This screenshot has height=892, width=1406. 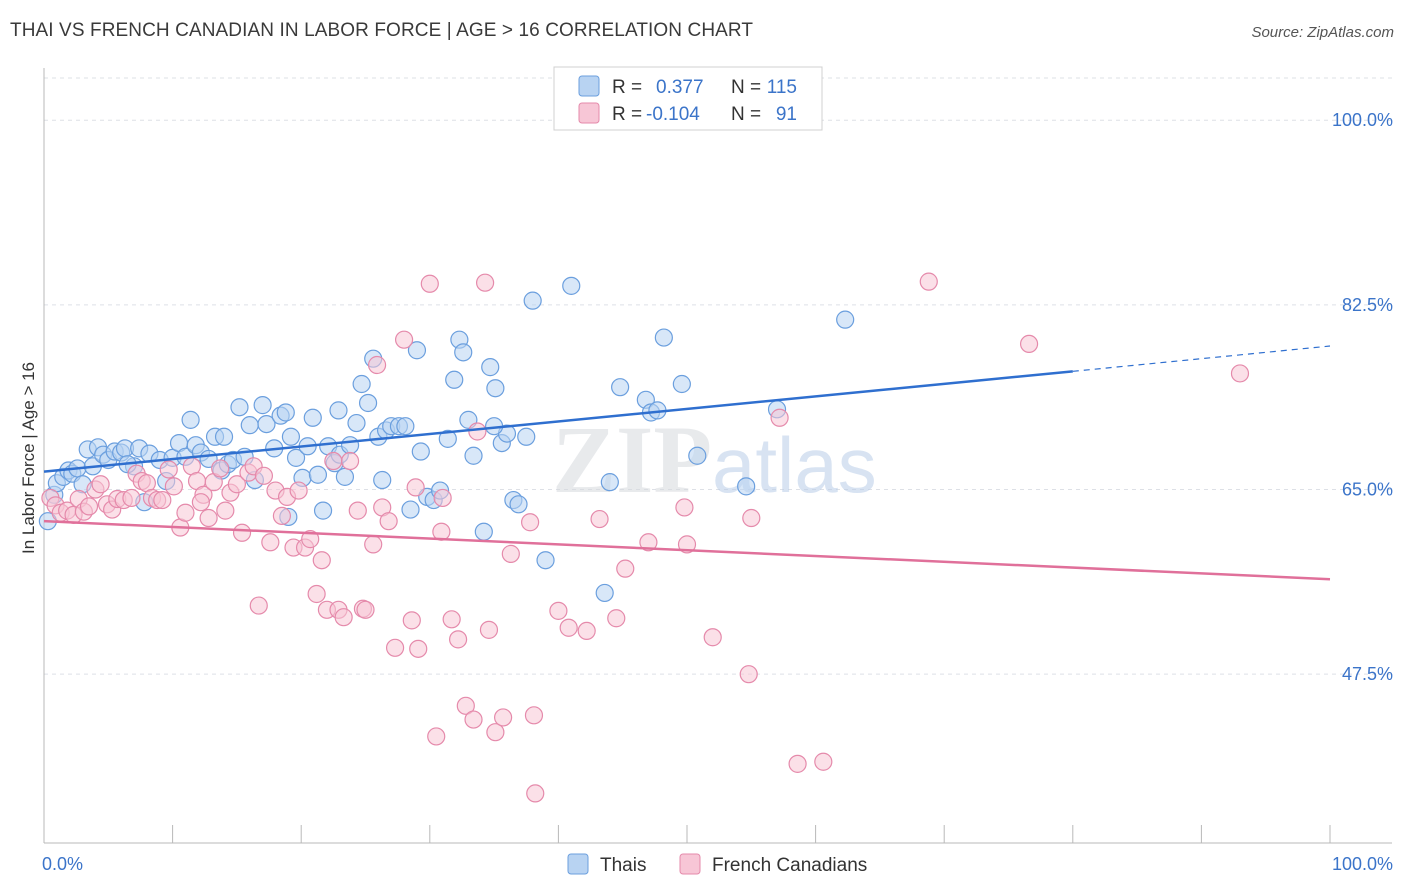 I want to click on trend-line-thais-extension, so click(x=1201, y=358).